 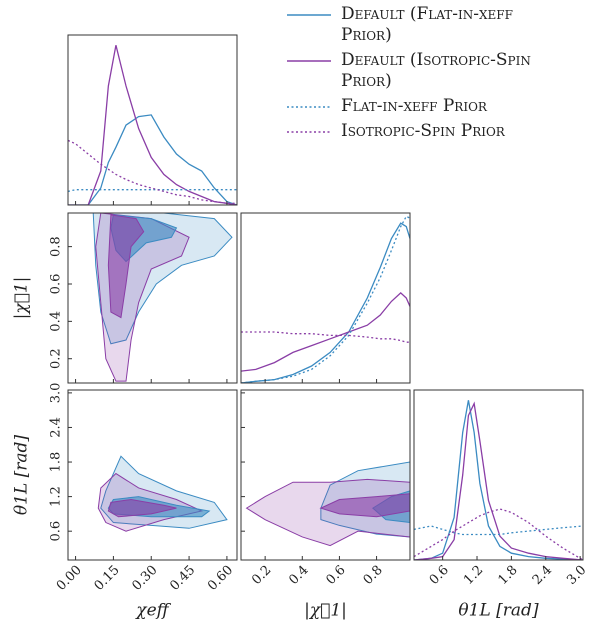 What do you see at coordinates (427, 24) in the screenshot?
I see `legend-label: Default (Flat-in-χeff Prior)` at bounding box center [427, 24].